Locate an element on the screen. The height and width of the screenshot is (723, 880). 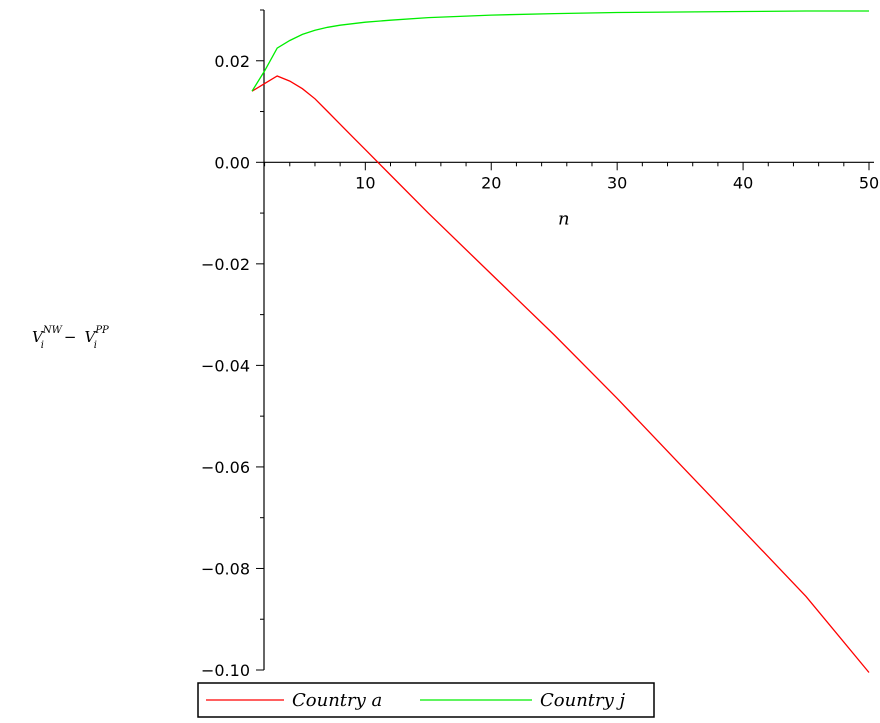
y-tick-label: −0.06 is located at coordinates (225, 467).